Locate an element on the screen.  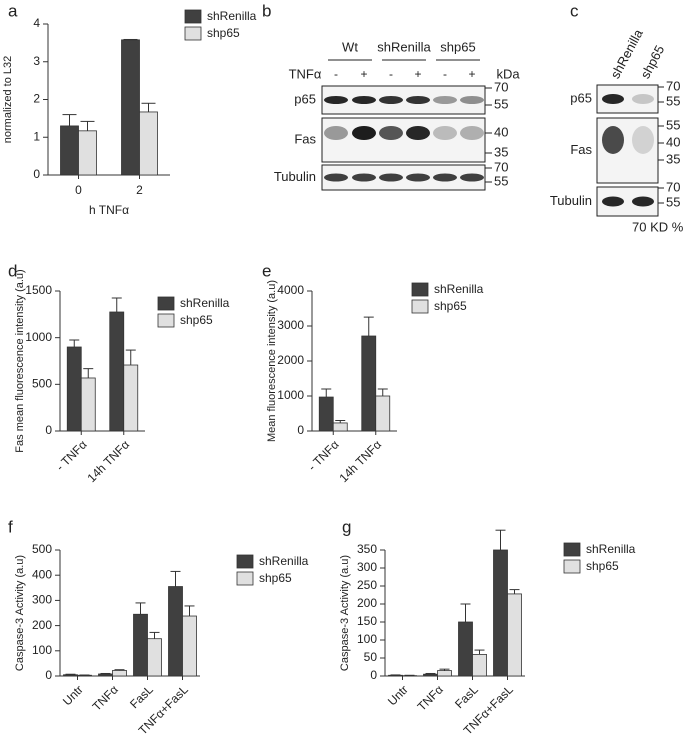
y-tick-label: 500 is located at coordinates (42, 384).